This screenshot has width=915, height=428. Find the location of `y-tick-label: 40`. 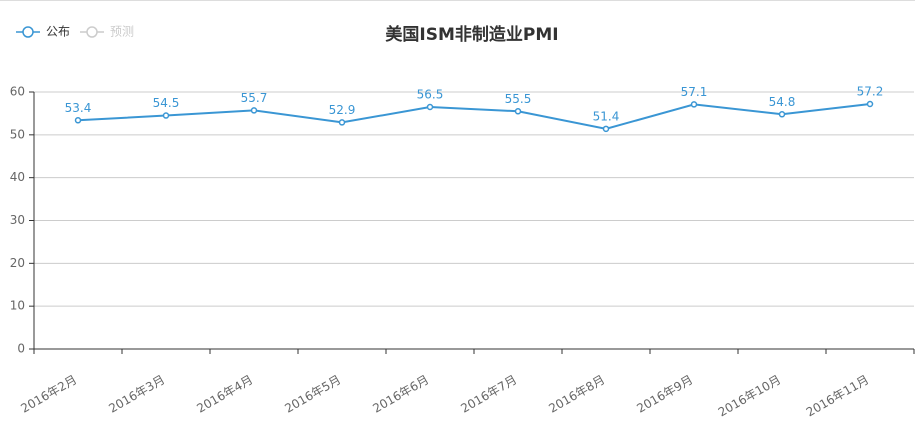

y-tick-label: 40 is located at coordinates (17, 177).